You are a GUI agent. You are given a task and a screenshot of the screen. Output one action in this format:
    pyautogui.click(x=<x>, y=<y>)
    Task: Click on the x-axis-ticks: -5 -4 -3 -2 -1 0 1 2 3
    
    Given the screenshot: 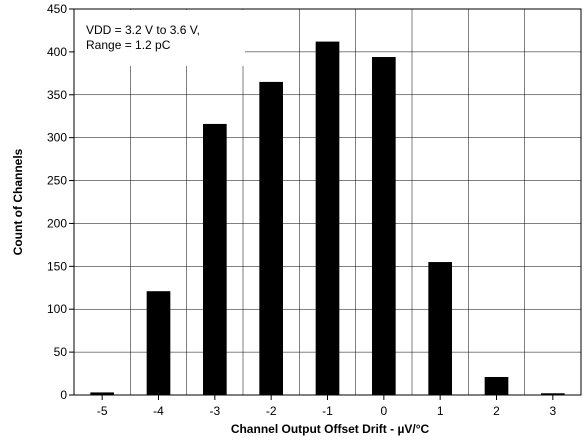 What is the action you would take?
    pyautogui.click(x=326, y=406)
    